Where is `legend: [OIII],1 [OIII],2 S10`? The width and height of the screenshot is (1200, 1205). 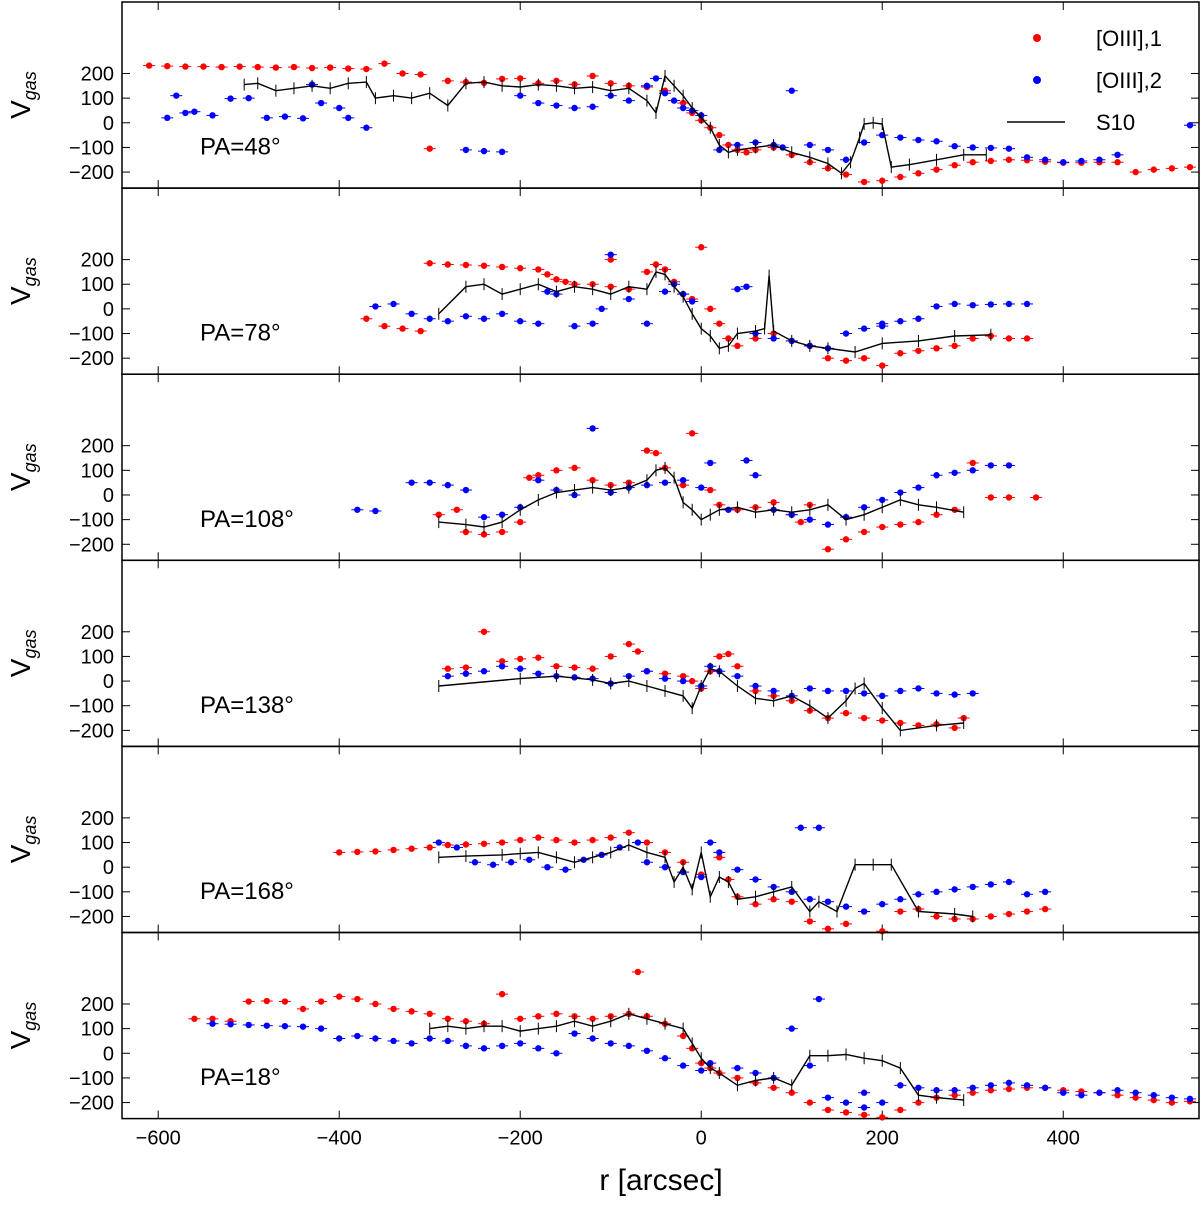
legend: [OIII],1 [OIII],2 S10 is located at coordinates (1084, 80).